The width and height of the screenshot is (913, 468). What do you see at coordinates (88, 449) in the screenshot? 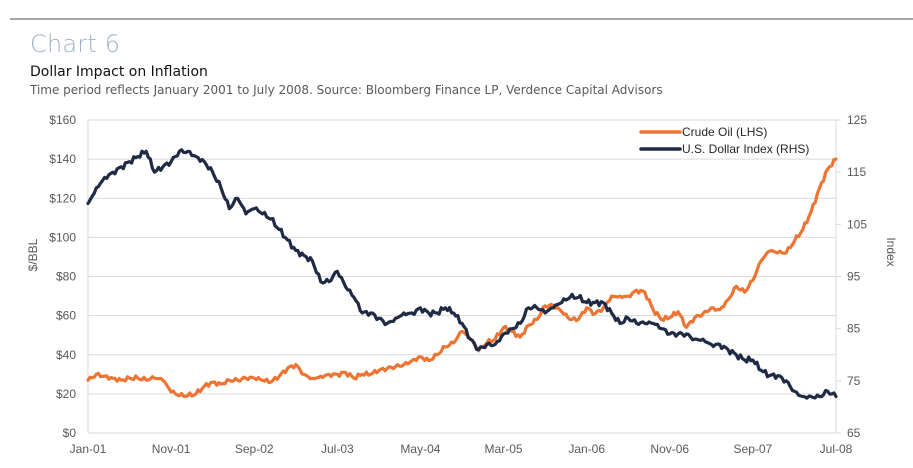
I see `x-tick-label: Jan-01` at bounding box center [88, 449].